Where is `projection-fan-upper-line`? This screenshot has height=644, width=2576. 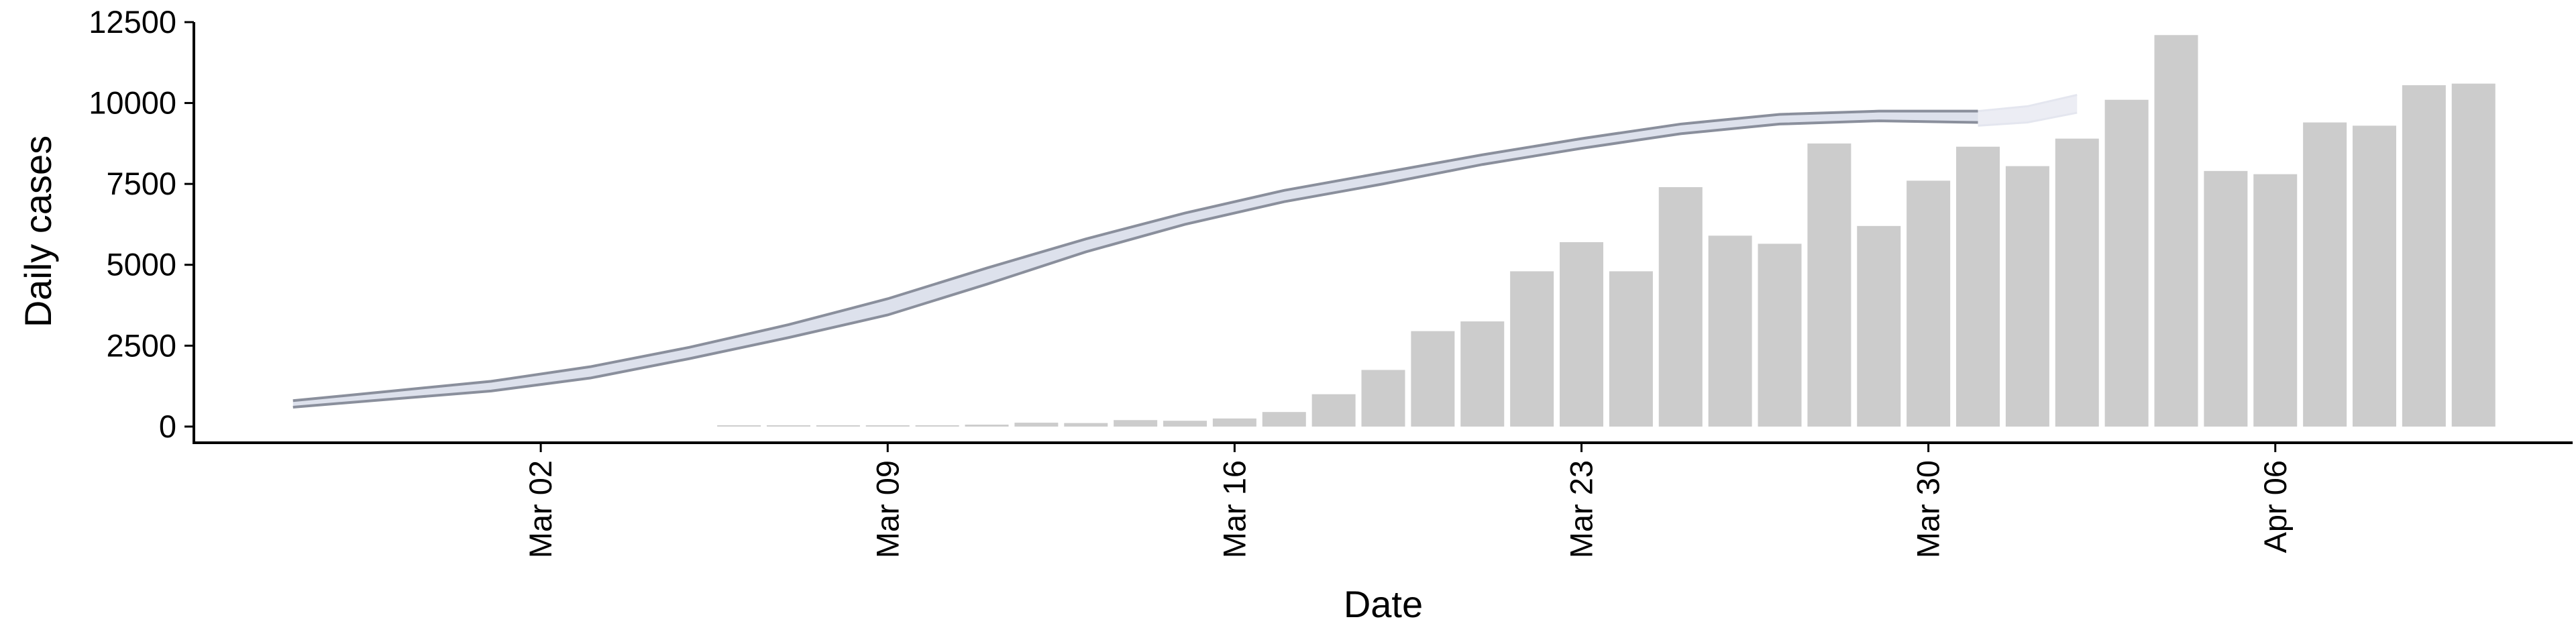 projection-fan-upper-line is located at coordinates (2028, 103).